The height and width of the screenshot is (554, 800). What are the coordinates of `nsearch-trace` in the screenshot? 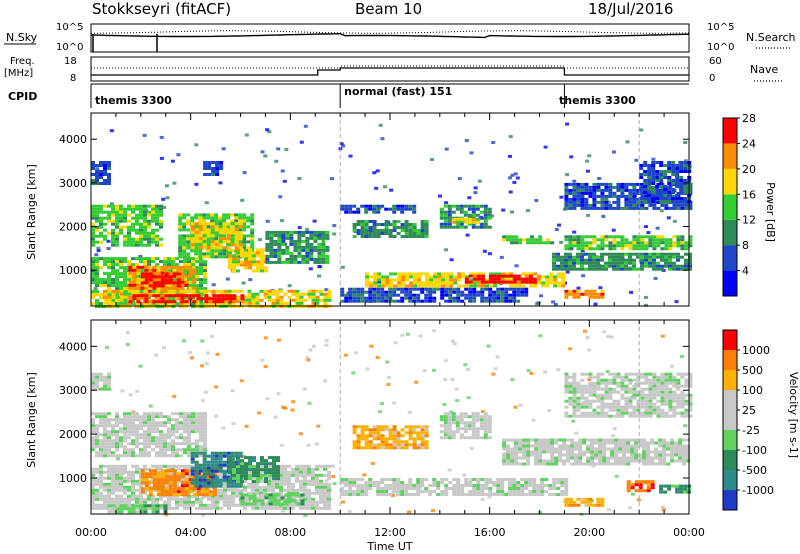 It's located at (390, 32).